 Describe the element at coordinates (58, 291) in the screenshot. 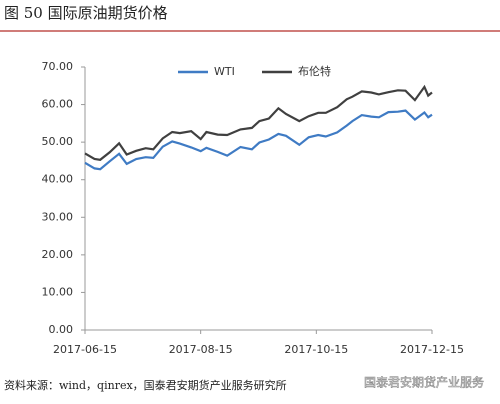

I see `y-tick-label: 10.00` at that location.